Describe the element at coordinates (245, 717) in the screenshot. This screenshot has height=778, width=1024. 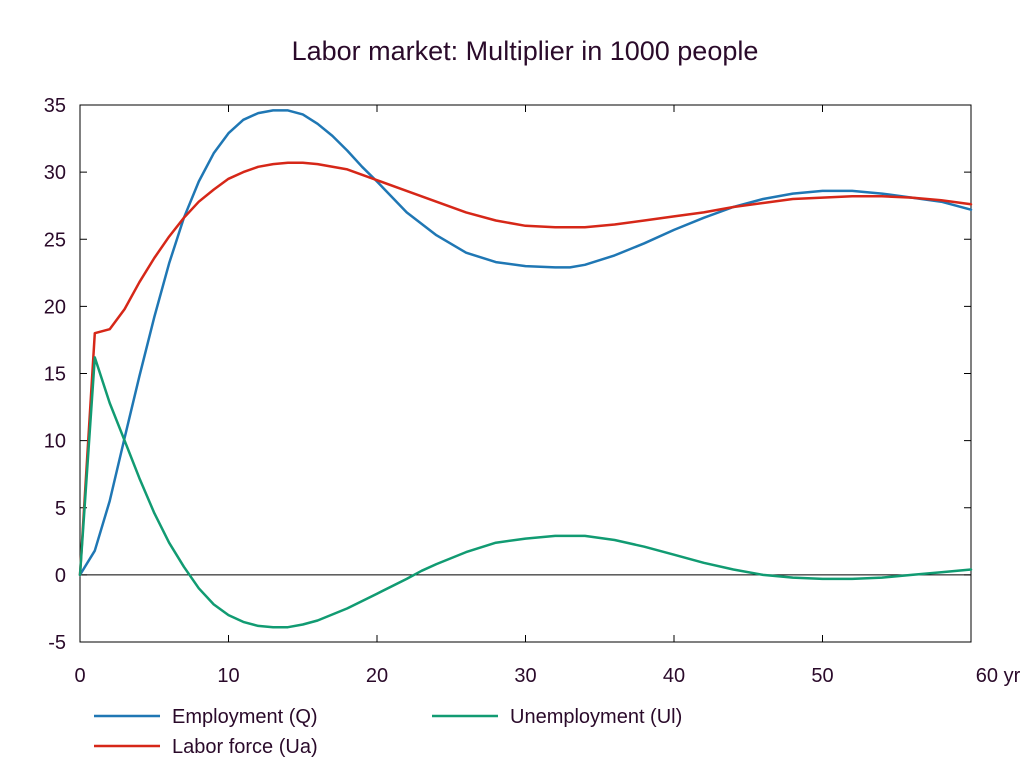
I see `legend-label-employment-q: Employment (Q)` at that location.